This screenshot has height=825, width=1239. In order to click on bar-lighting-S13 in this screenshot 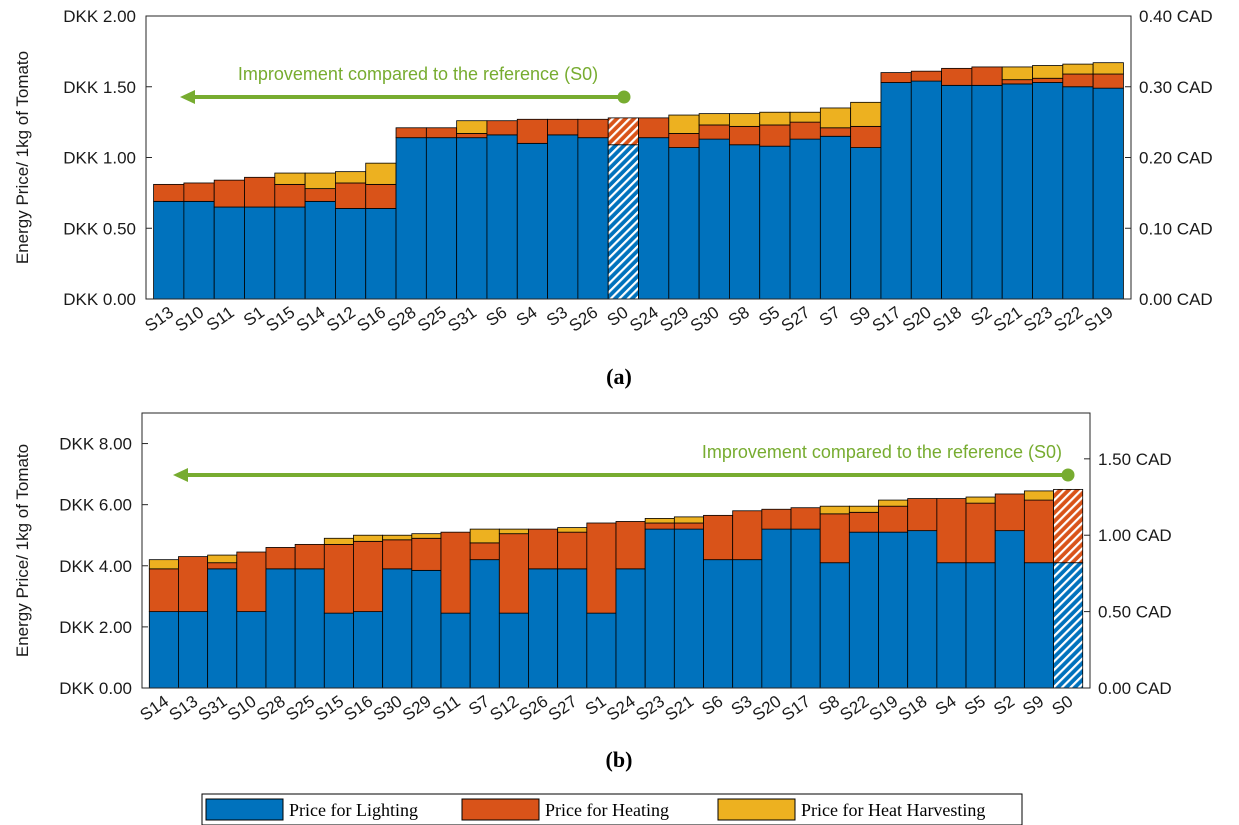, I will do `click(193, 650)`.